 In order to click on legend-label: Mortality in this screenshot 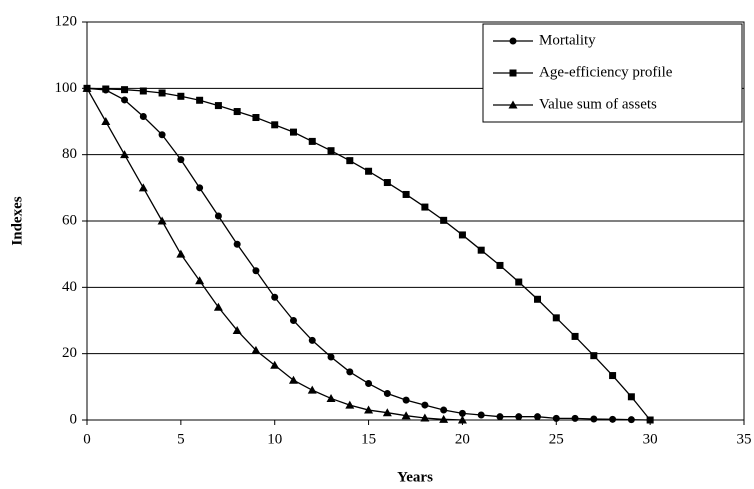, I will do `click(567, 40)`.